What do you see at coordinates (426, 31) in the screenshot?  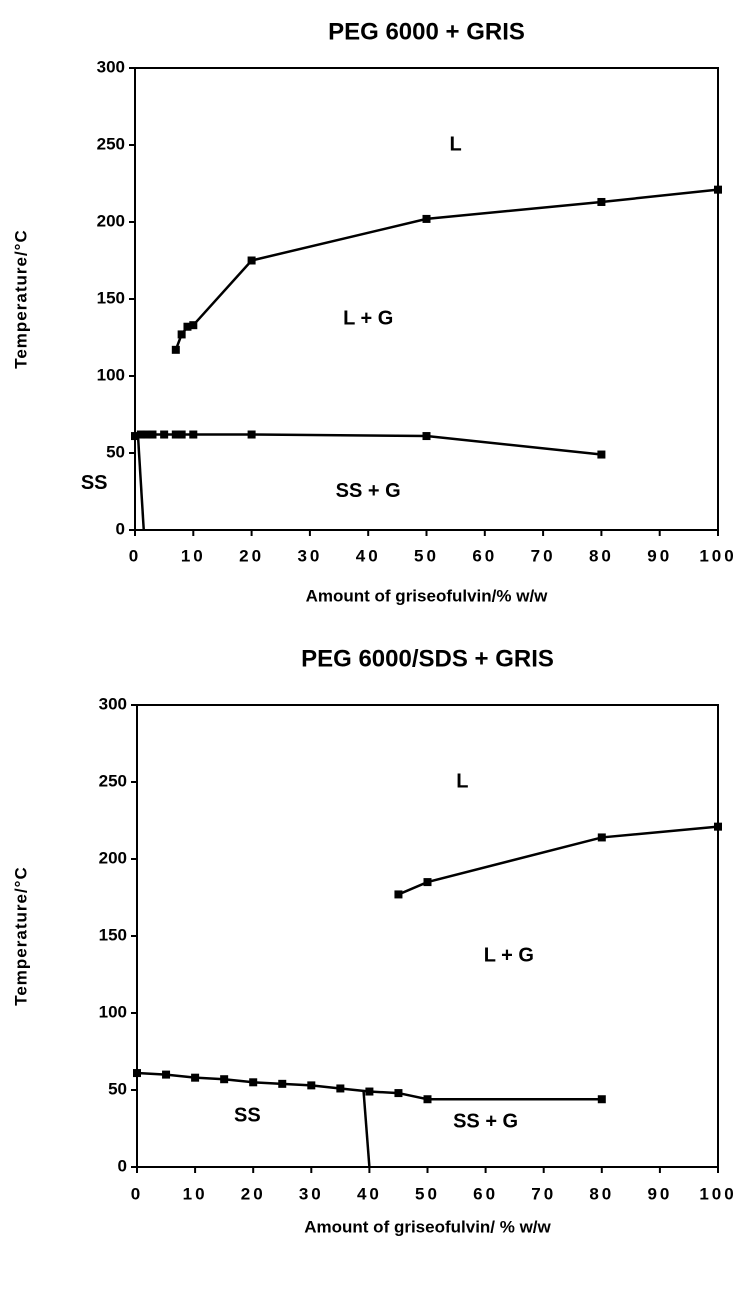 I see `chart-title: PEG 6000 + GRIS` at bounding box center [426, 31].